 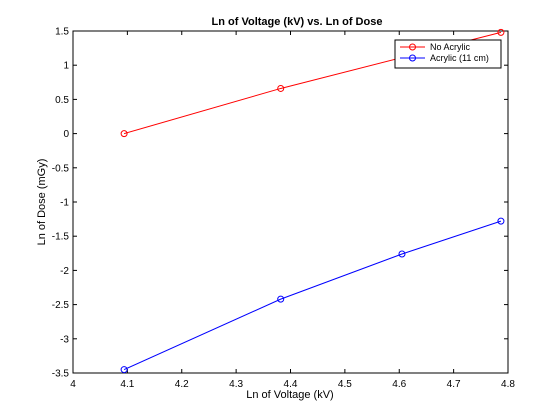 What do you see at coordinates (236, 384) in the screenshot?
I see `x-tick-label: 4.3` at bounding box center [236, 384].